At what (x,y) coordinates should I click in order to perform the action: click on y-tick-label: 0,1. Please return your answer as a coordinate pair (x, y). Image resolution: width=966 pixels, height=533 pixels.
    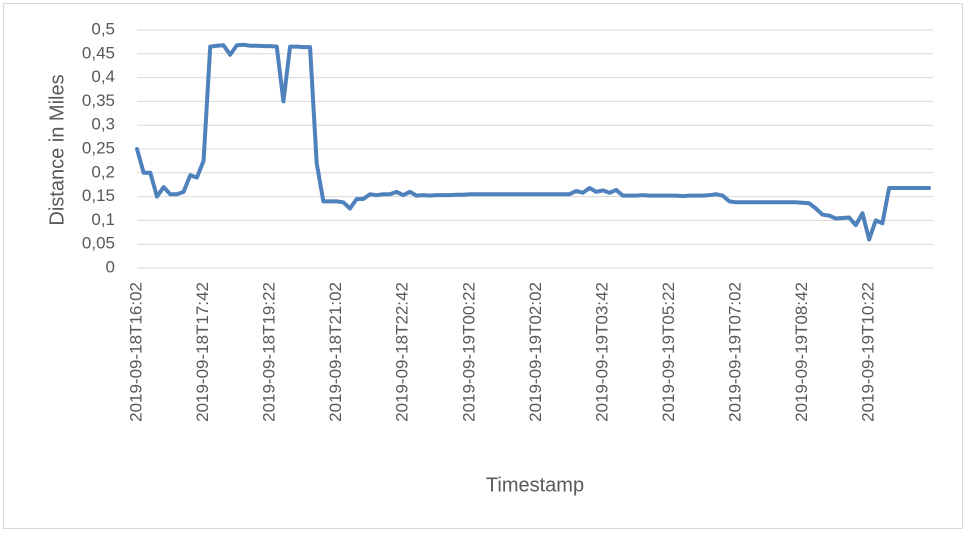
    Looking at the image, I should click on (103, 219).